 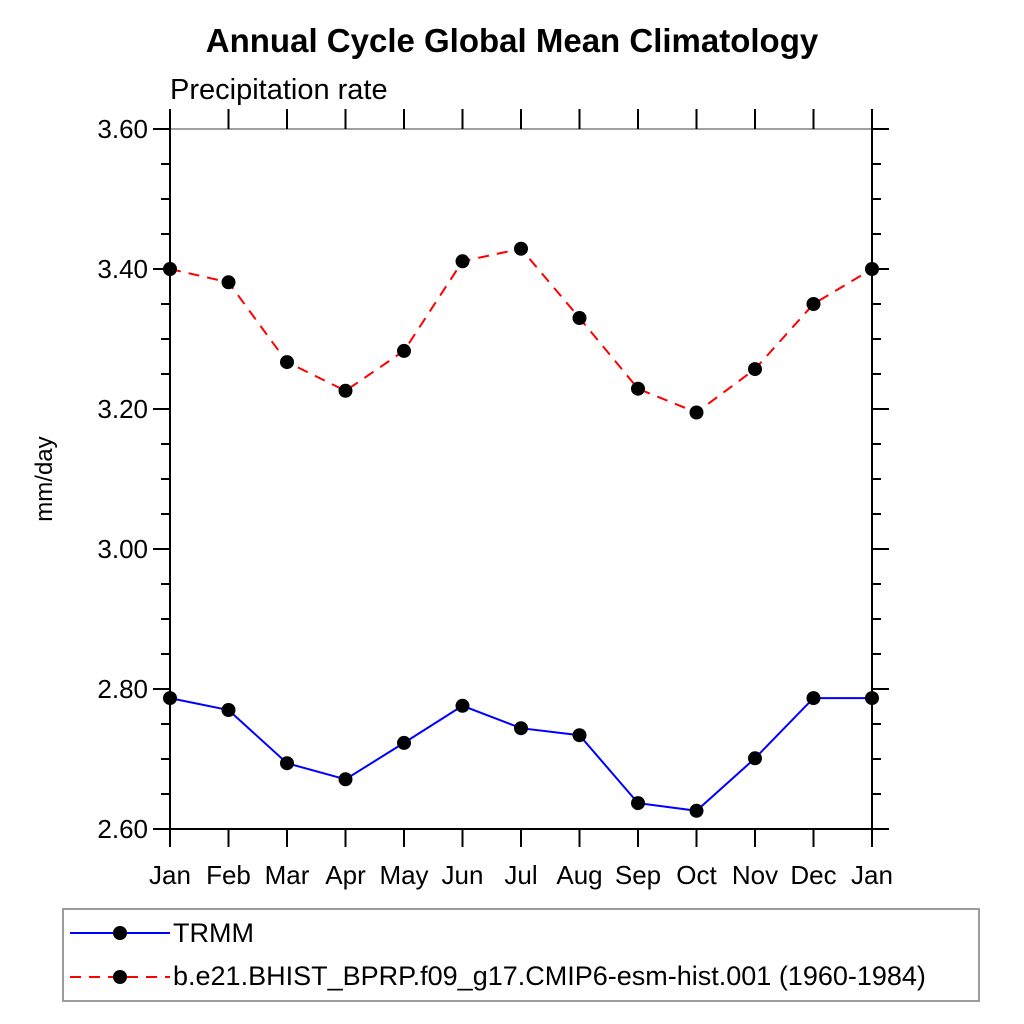 What do you see at coordinates (696, 875) in the screenshot?
I see `x-tick-label: Oct` at bounding box center [696, 875].